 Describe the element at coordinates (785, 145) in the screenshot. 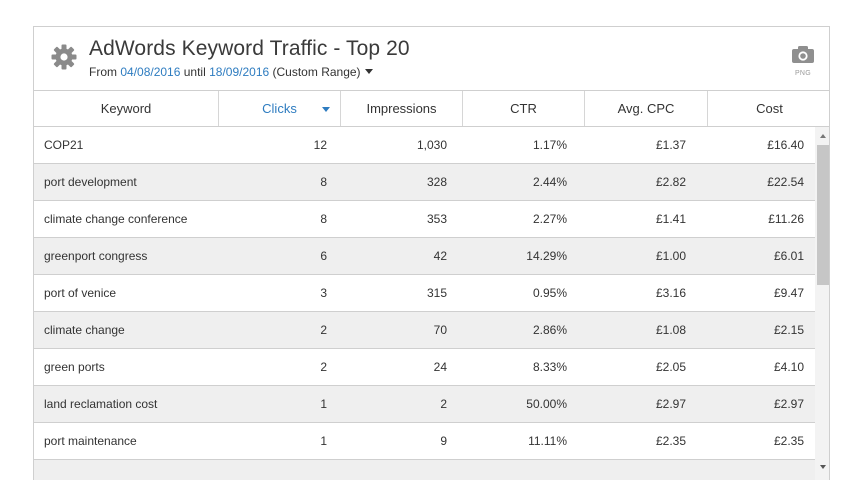

I see `cost-cell: £16.40` at that location.